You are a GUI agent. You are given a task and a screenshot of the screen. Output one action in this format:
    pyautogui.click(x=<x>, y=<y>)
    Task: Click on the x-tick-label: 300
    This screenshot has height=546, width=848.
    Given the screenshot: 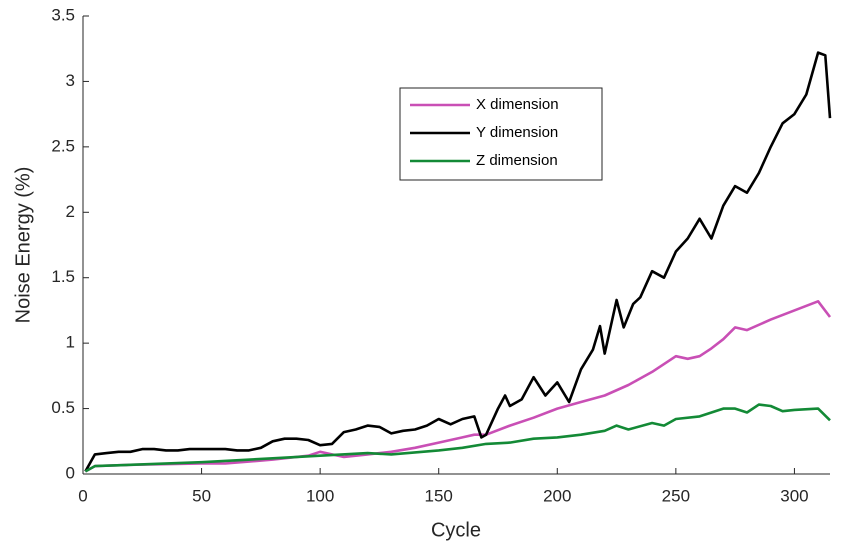 What is the action you would take?
    pyautogui.click(x=794, y=495)
    